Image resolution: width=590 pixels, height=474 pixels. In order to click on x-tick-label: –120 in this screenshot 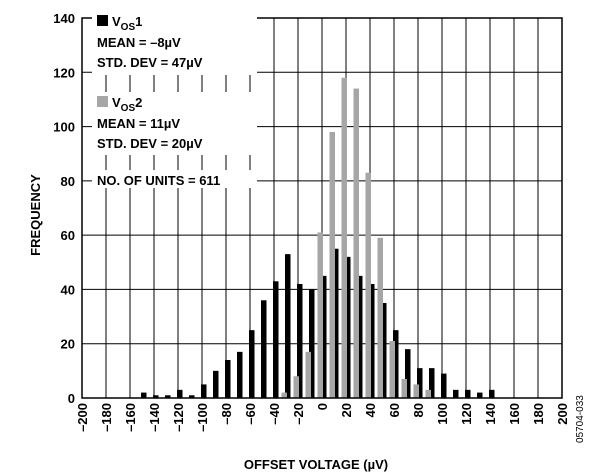, I will do `click(178, 417)`.